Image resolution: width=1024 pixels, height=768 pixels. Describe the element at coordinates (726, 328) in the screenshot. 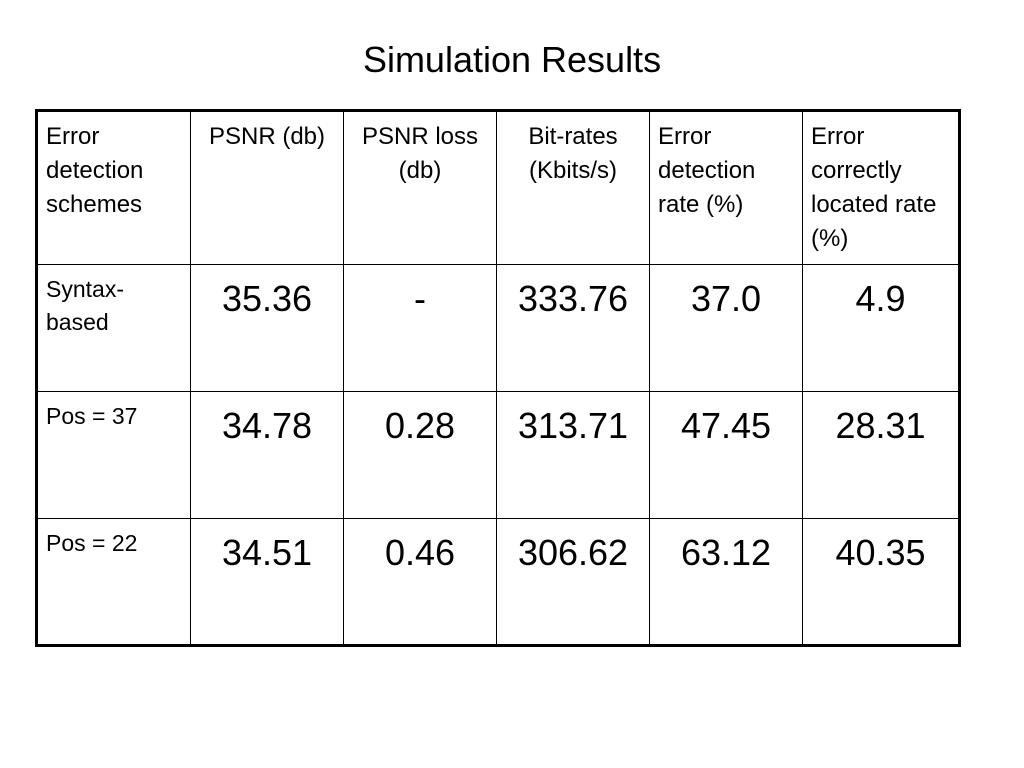

I see `table-cell: 37.0` at that location.